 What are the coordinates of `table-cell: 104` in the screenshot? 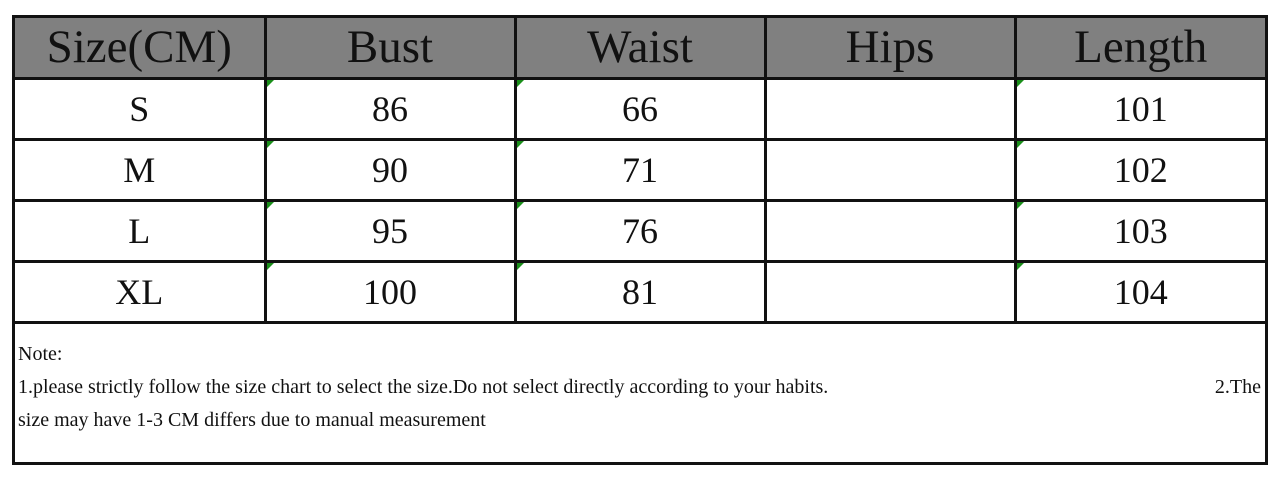 It's located at (1139, 292).